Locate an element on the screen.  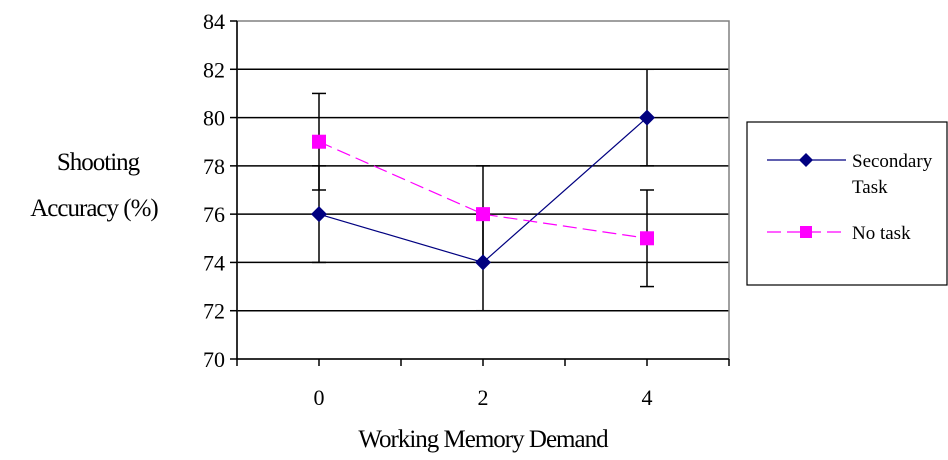
y-tick-label-80: 80 is located at coordinates (214, 118).